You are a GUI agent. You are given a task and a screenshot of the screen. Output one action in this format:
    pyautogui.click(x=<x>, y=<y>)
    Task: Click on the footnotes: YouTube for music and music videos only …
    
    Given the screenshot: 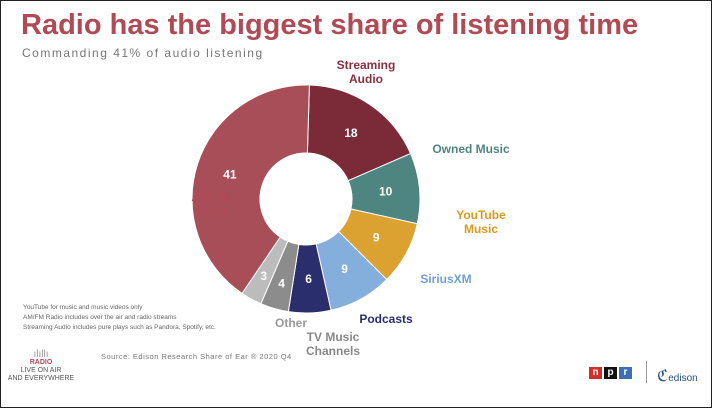 What is the action you would take?
    pyautogui.click(x=119, y=318)
    